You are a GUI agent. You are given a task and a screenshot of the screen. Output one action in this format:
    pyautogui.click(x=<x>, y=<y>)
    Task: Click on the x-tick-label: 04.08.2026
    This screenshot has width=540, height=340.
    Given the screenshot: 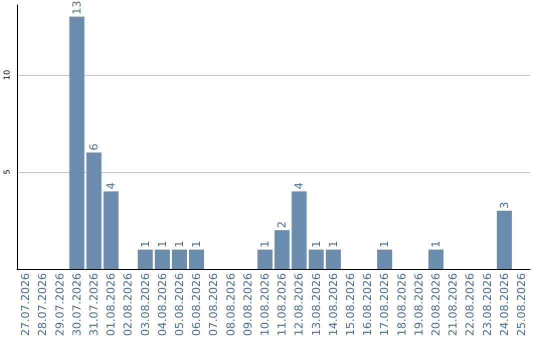 What is the action you would take?
    pyautogui.click(x=162, y=304)
    